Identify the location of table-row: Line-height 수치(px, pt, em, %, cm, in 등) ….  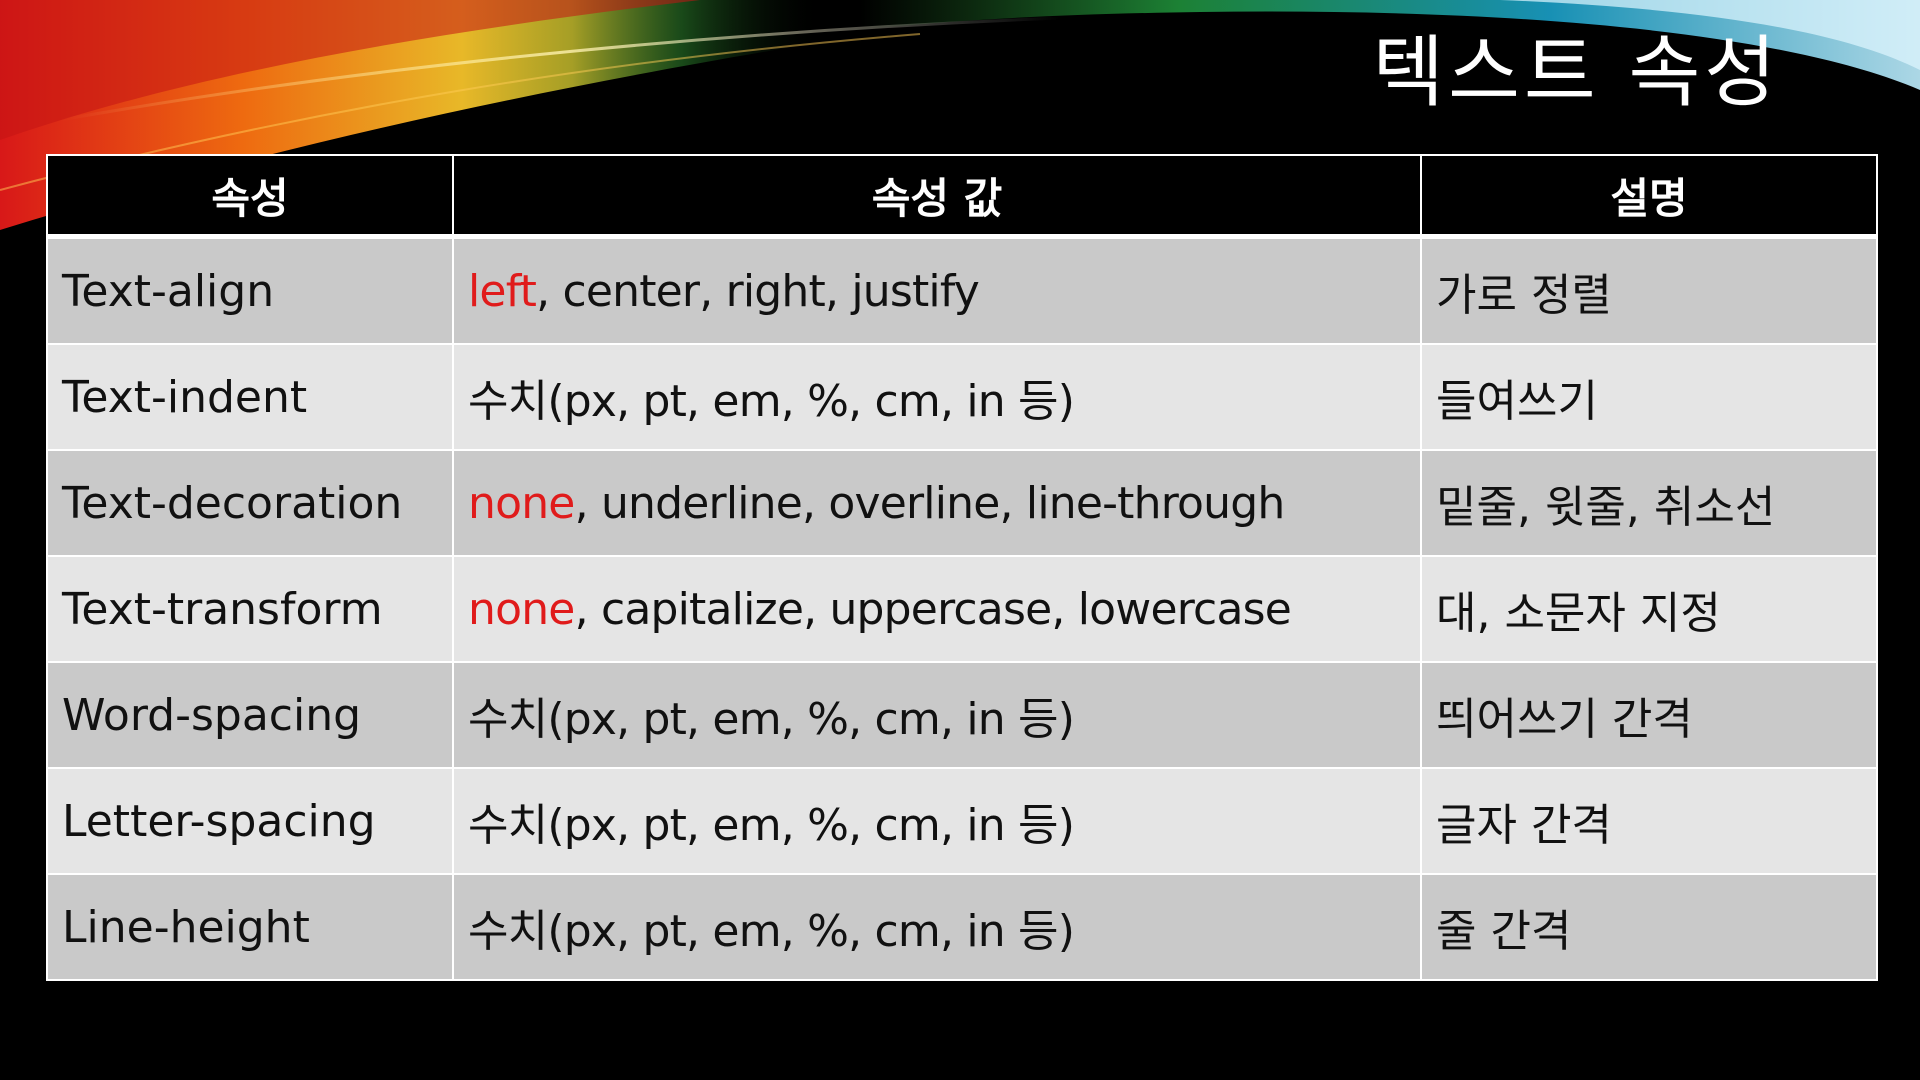
(962, 927).